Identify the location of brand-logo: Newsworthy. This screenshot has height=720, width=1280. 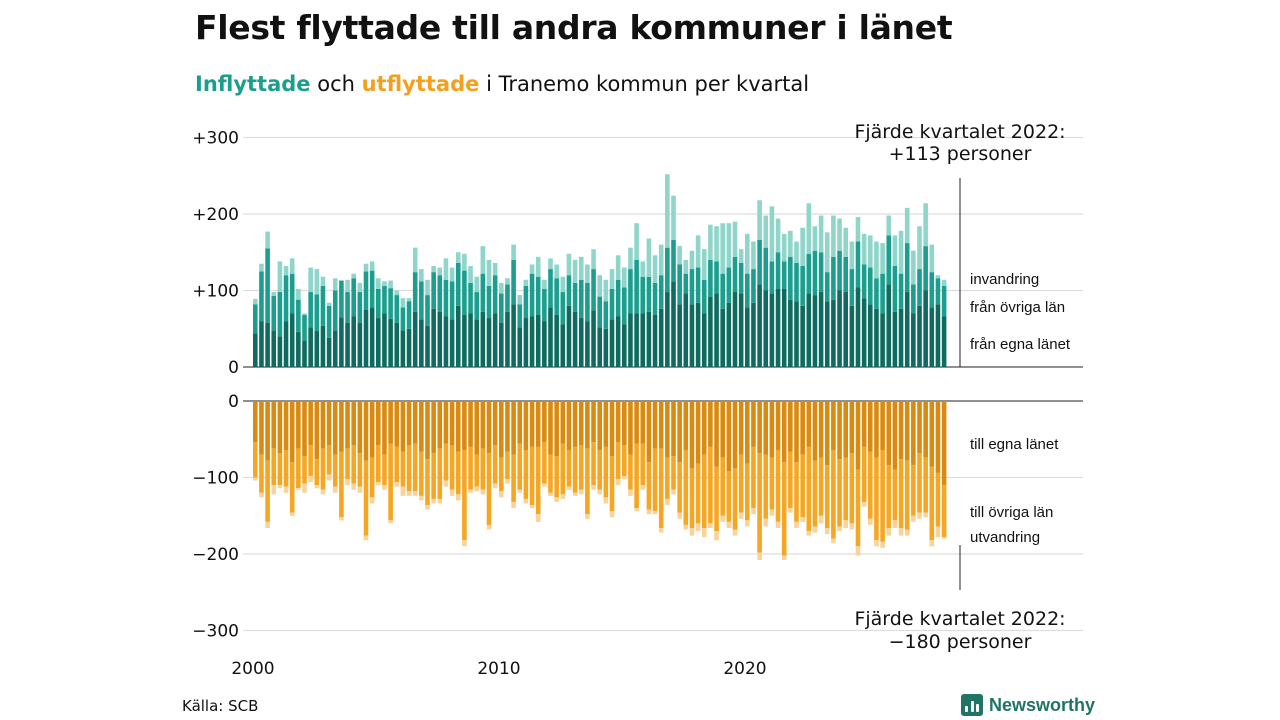
(1028, 705).